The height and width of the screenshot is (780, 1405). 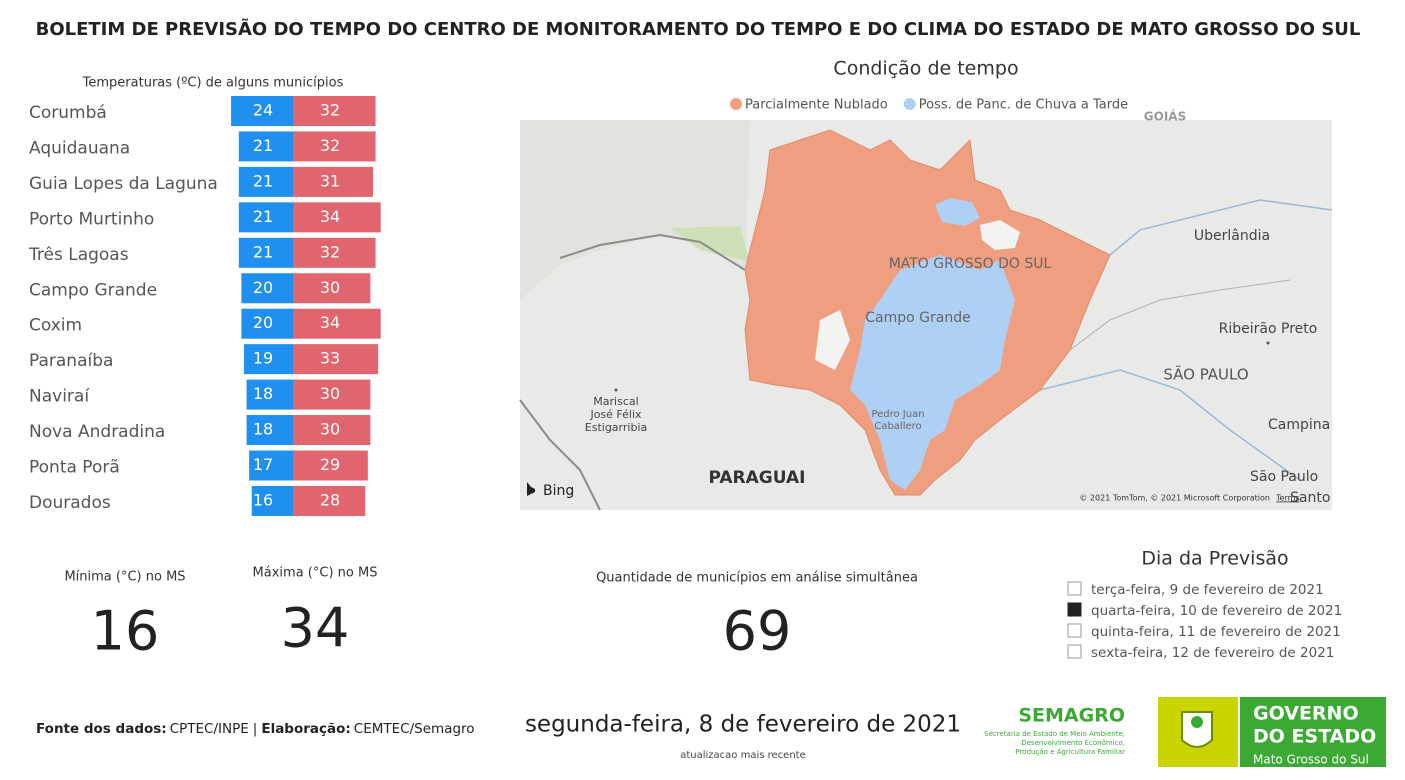 What do you see at coordinates (1232, 236) in the screenshot?
I see `map-label: Uberlândia` at bounding box center [1232, 236].